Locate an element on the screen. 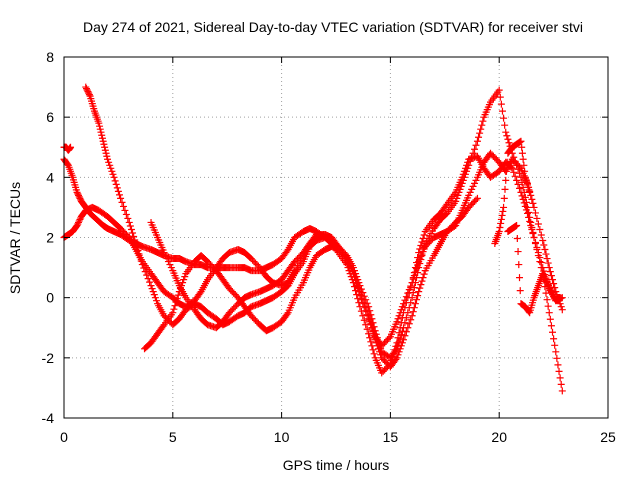  x-tick-label: 15 is located at coordinates (391, 437).